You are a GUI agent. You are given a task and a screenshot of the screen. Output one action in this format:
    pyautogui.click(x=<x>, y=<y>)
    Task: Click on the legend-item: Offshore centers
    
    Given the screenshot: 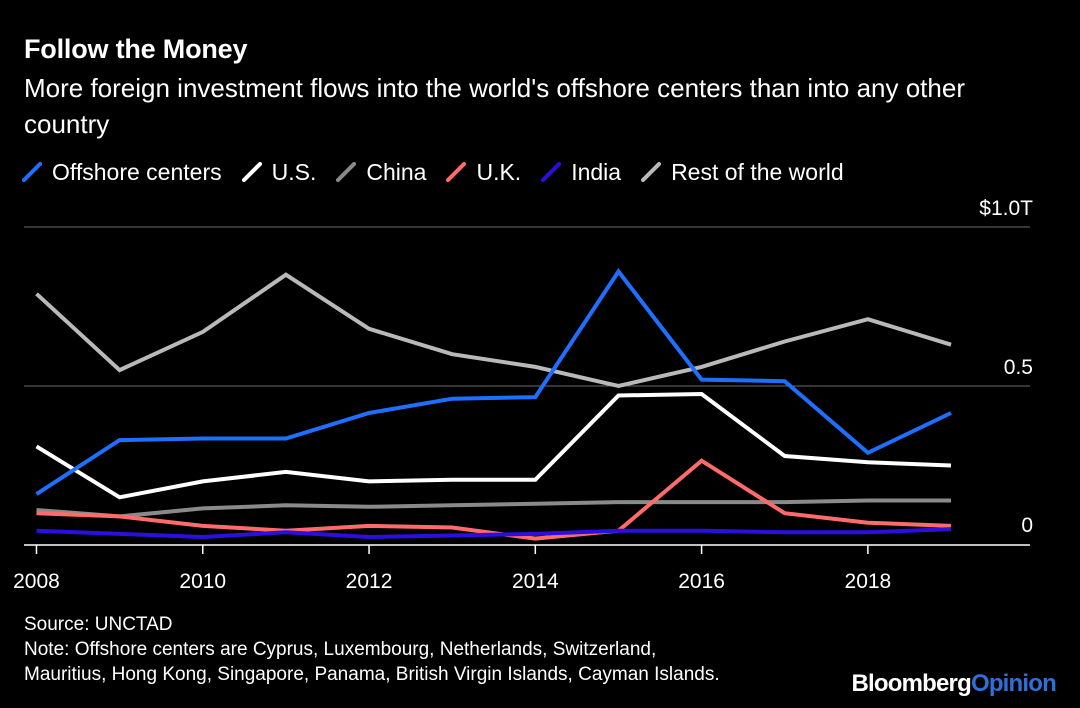 What is the action you would take?
    pyautogui.click(x=122, y=172)
    